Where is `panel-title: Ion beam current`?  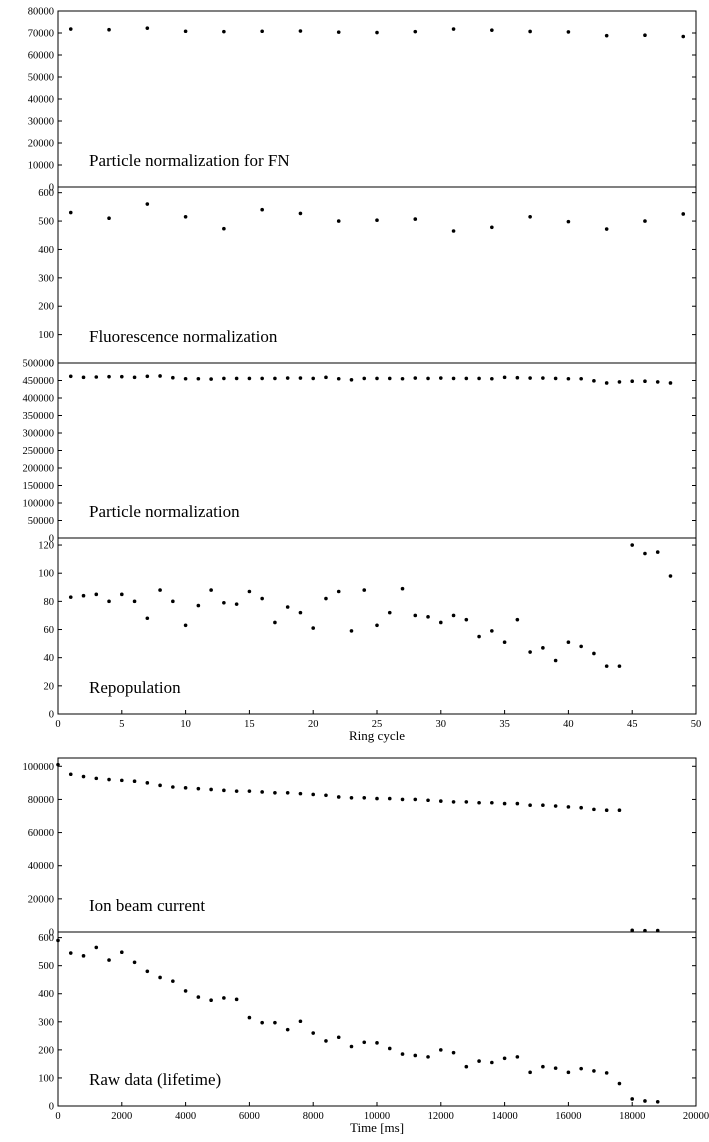
panel-title: Ion beam current is located at coordinates (147, 905).